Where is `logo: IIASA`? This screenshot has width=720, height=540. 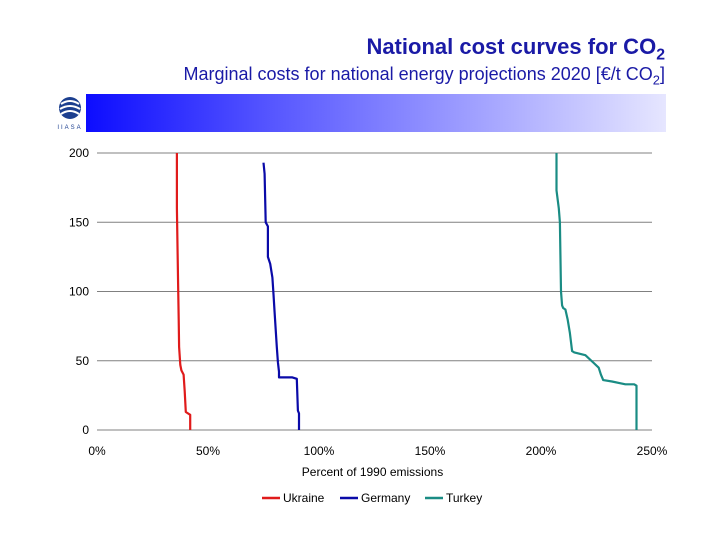
logo: IIASA is located at coordinates (70, 113).